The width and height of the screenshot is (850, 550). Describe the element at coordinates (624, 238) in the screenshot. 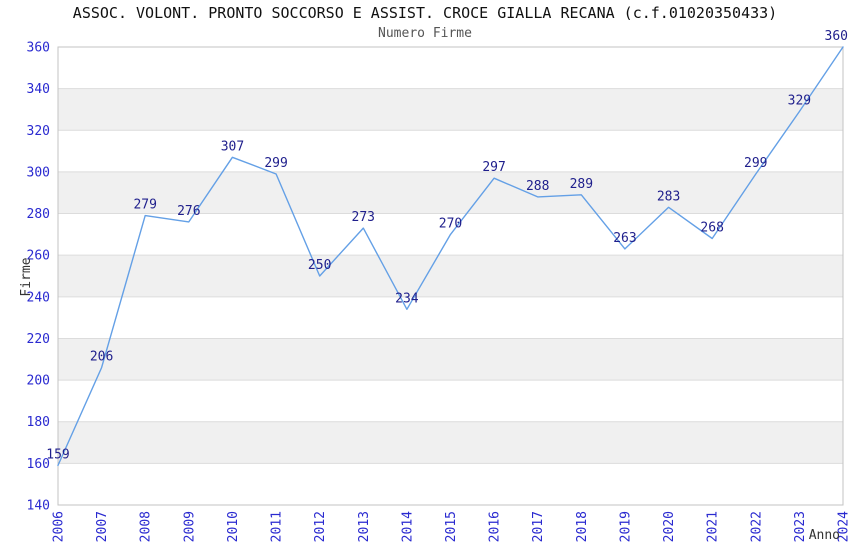

I see `svg-text: 263` at that location.